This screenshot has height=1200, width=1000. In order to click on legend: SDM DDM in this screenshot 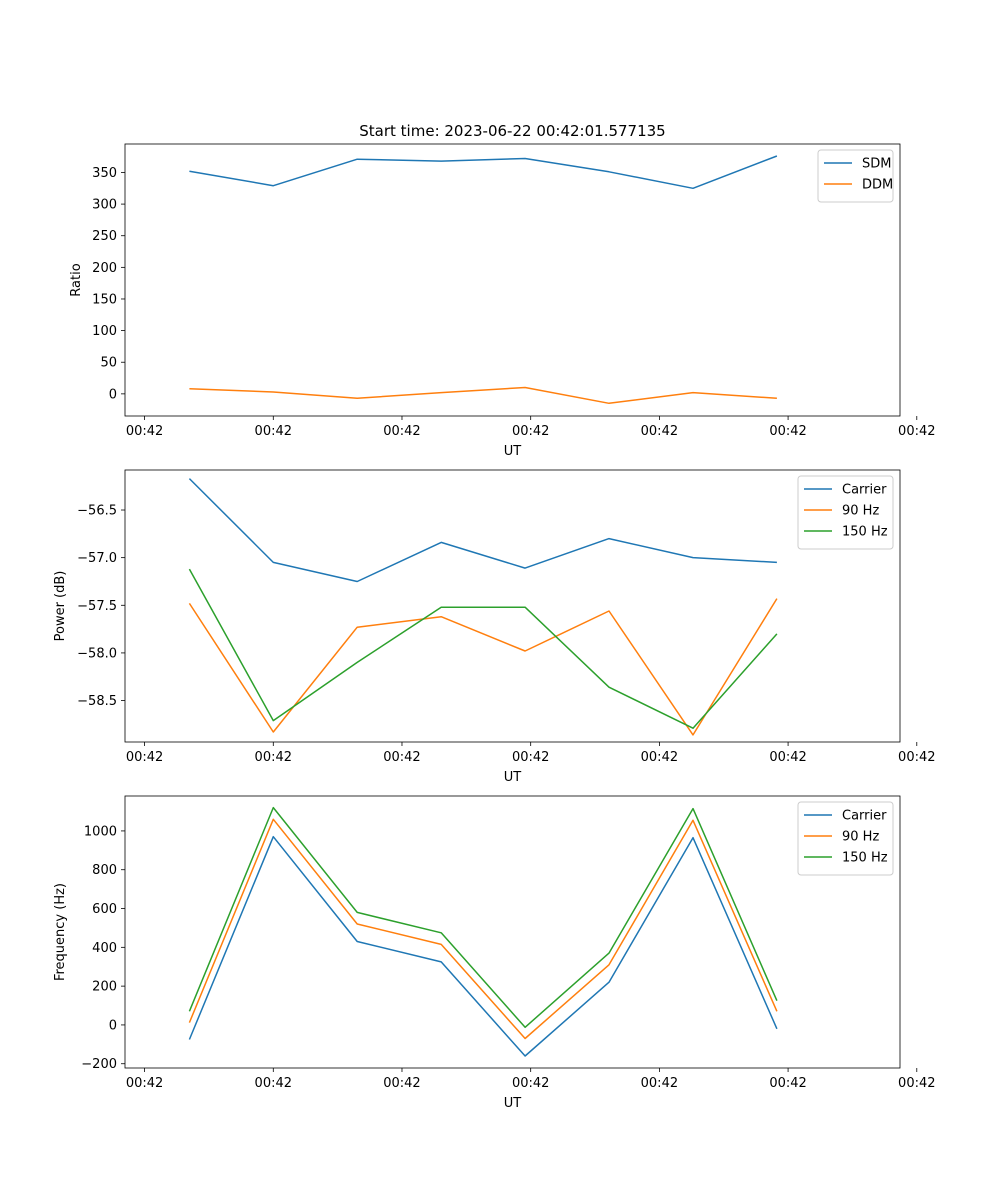, I will do `click(855, 176)`.